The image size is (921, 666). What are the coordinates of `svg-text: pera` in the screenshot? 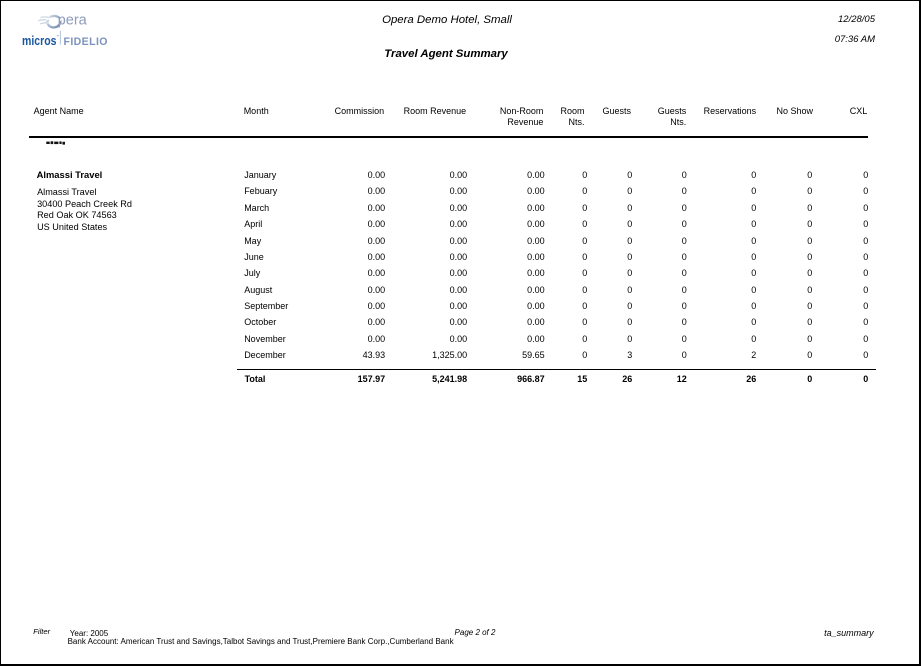 It's located at (73, 21).